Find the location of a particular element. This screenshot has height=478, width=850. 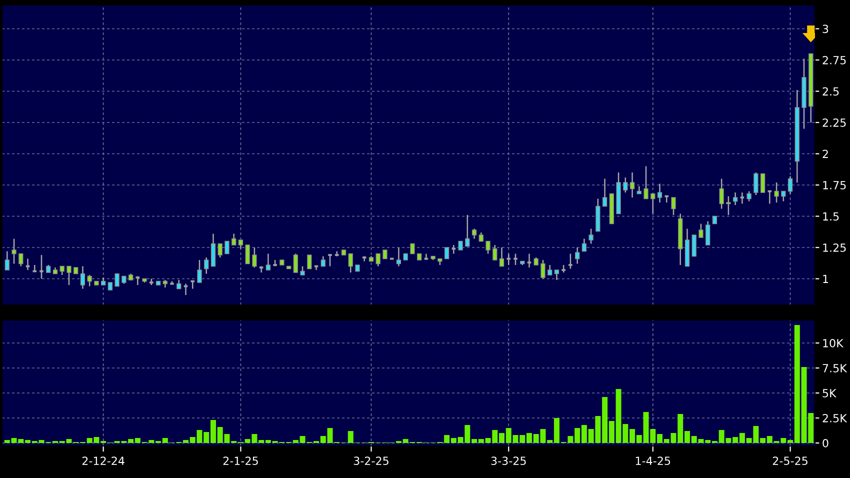

x-tick-label: 3-3-25 is located at coordinates (508, 461).